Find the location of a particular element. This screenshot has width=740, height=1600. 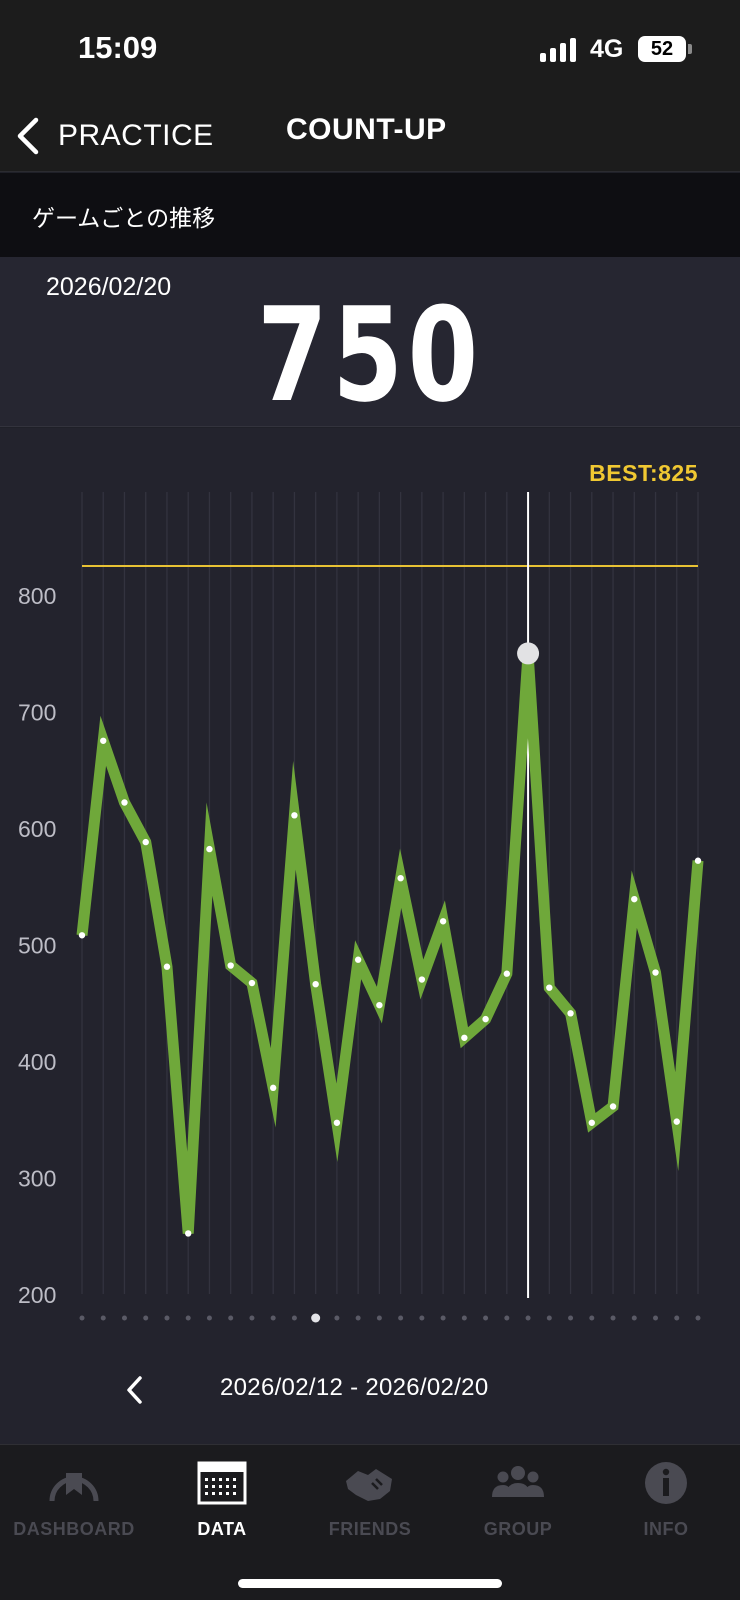

y-tick-label: 200 is located at coordinates (37, 1295).